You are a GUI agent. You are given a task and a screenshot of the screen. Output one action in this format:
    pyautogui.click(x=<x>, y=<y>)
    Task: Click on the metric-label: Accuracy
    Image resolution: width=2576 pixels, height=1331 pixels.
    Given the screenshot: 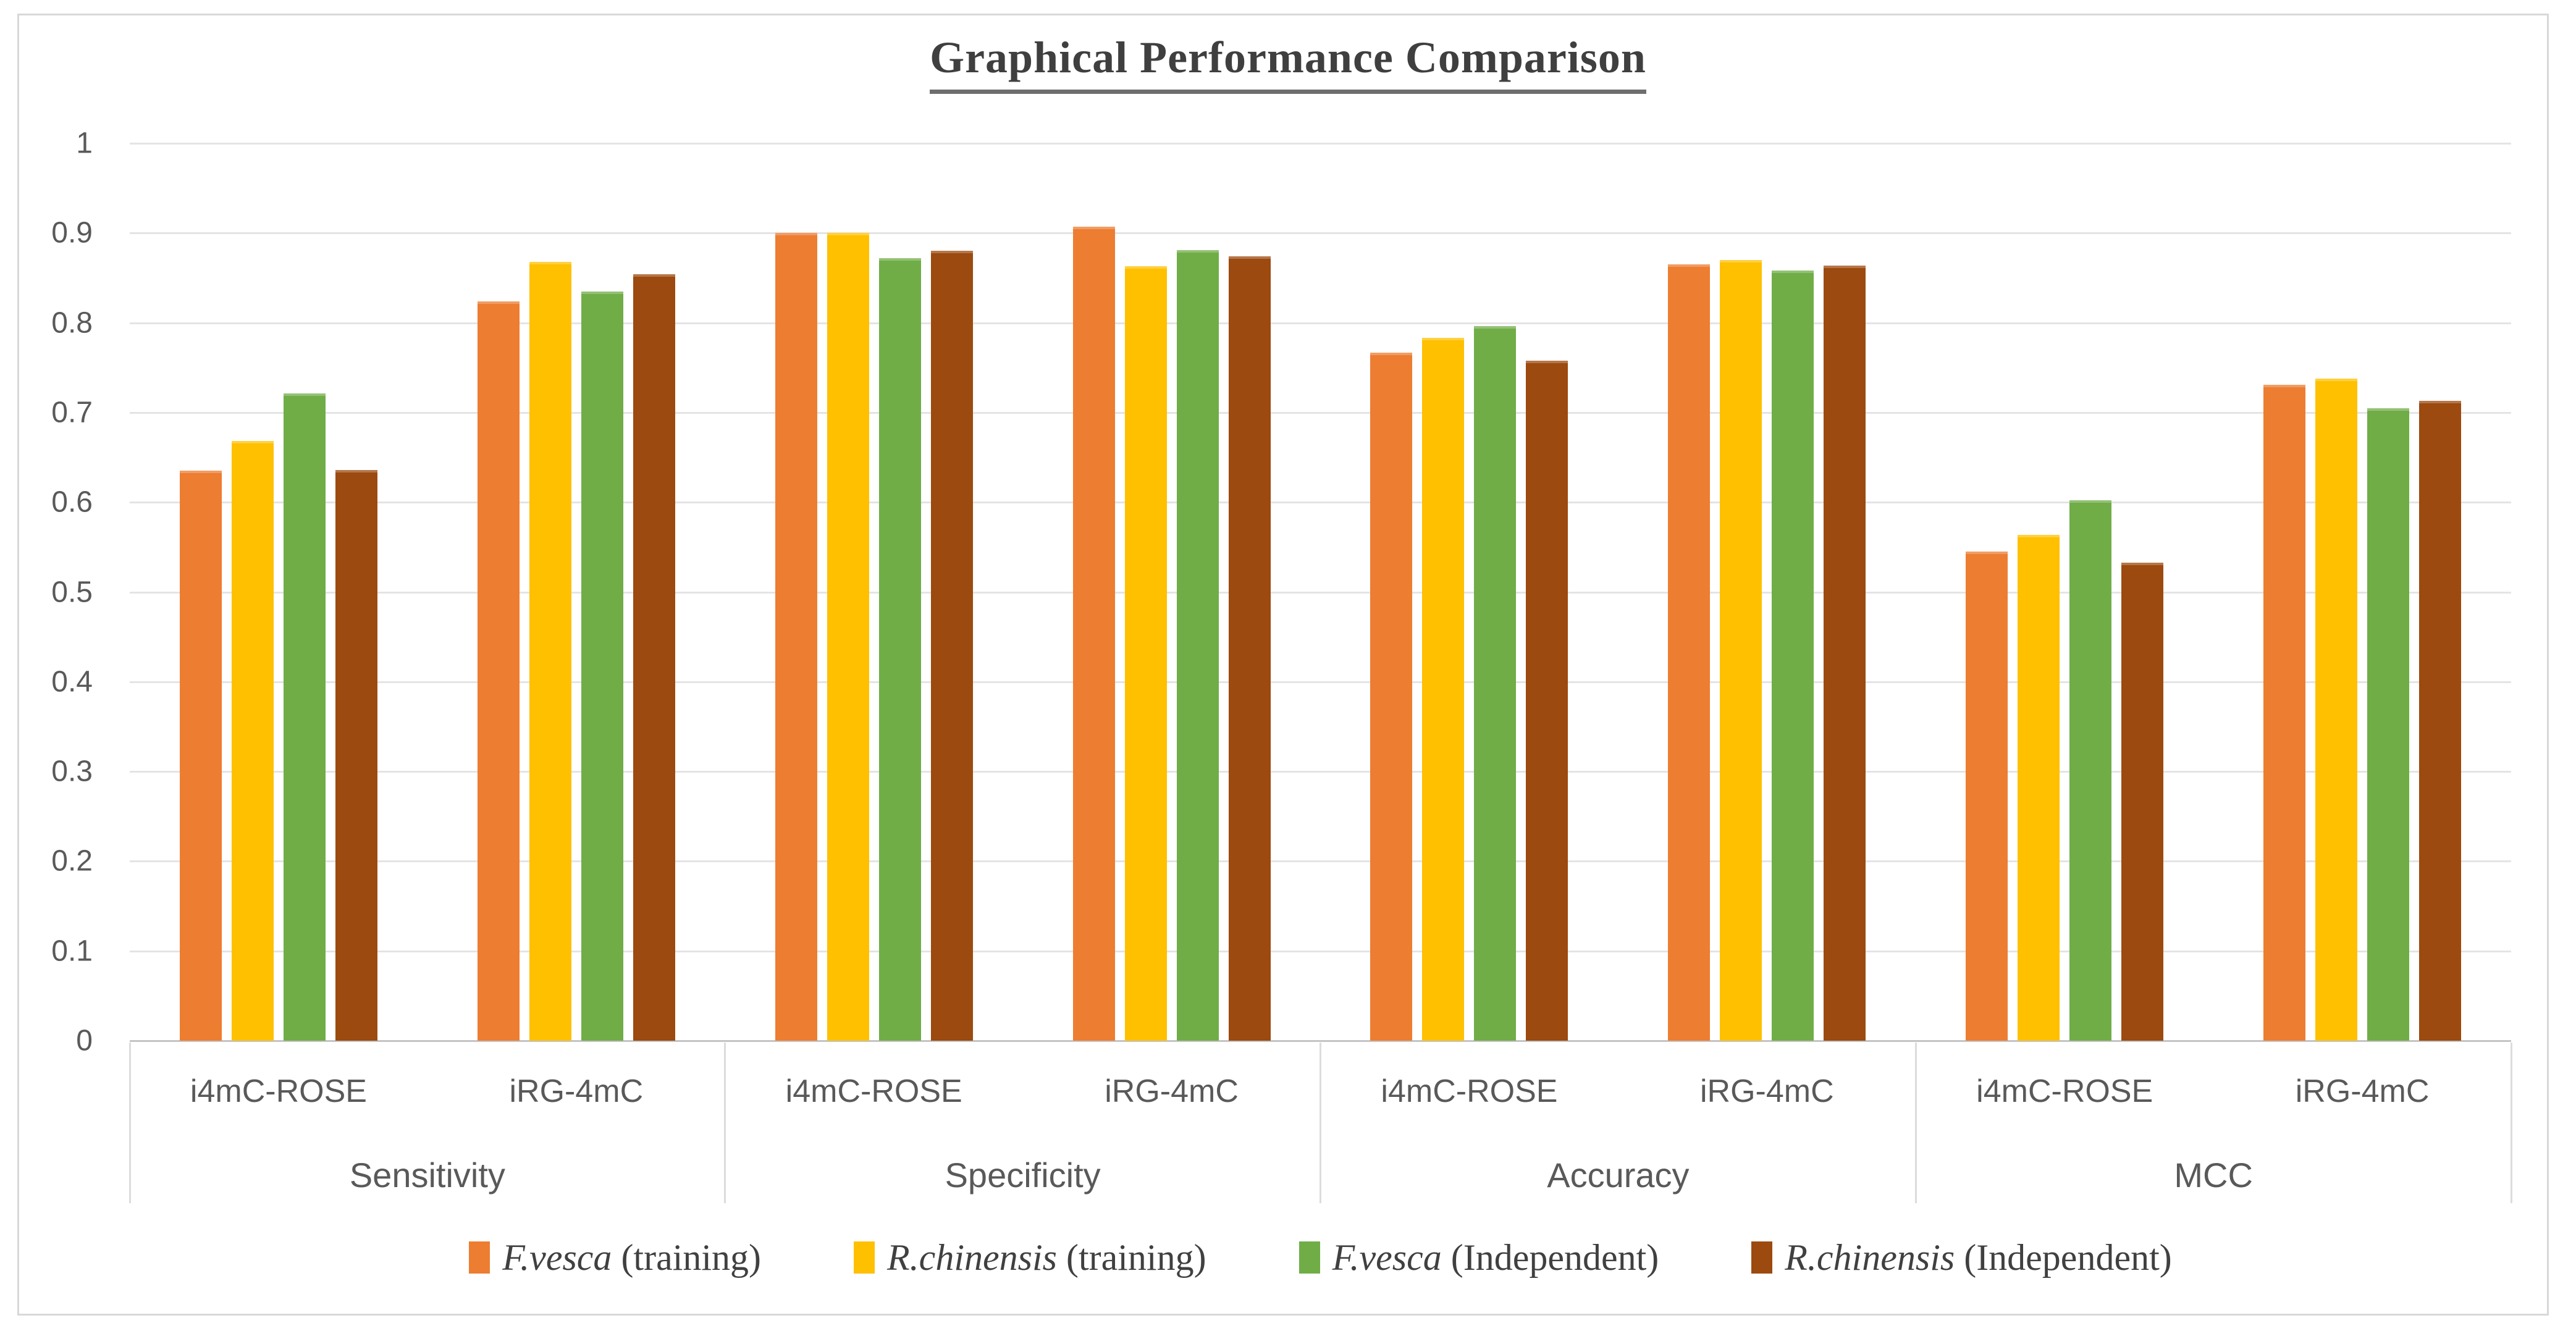 What is the action you would take?
    pyautogui.click(x=1618, y=1175)
    